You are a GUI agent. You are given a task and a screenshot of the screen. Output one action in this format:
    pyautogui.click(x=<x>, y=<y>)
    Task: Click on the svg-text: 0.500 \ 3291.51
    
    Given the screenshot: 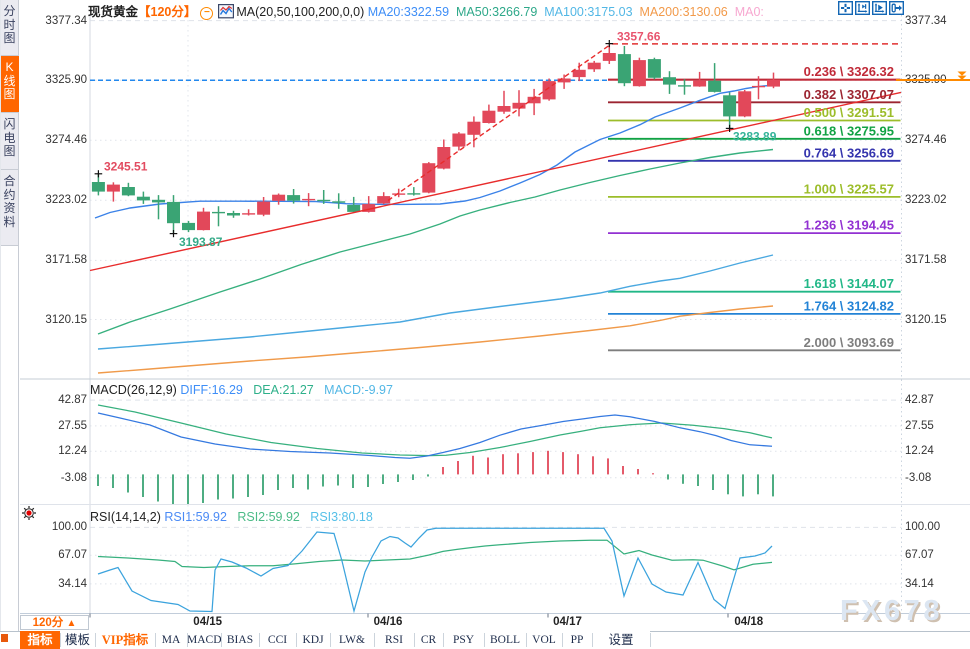 What is the action you would take?
    pyautogui.click(x=849, y=112)
    